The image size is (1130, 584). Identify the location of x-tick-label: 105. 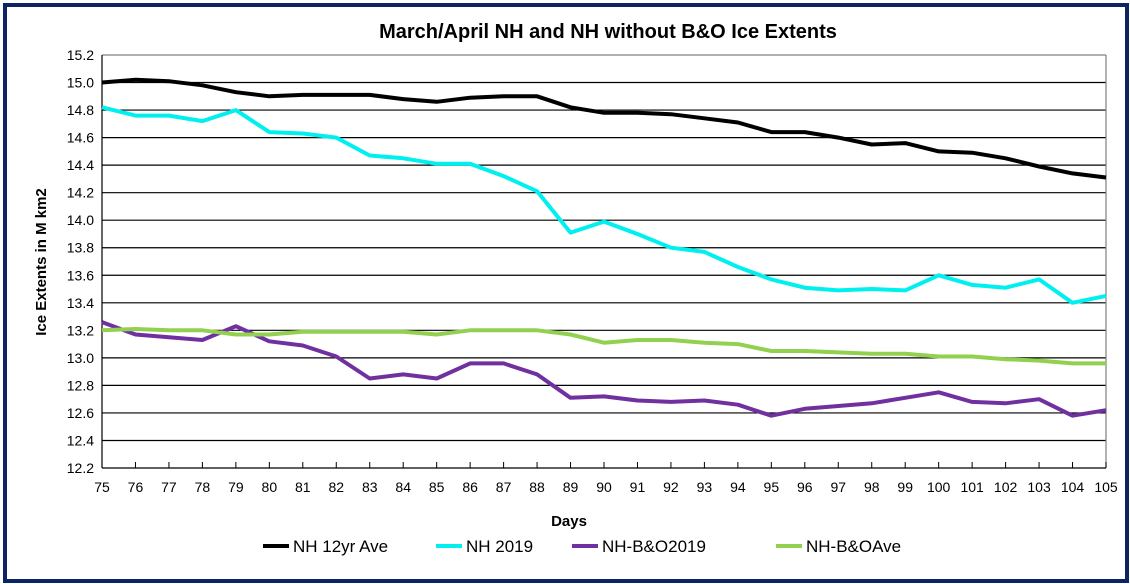
(1106, 487).